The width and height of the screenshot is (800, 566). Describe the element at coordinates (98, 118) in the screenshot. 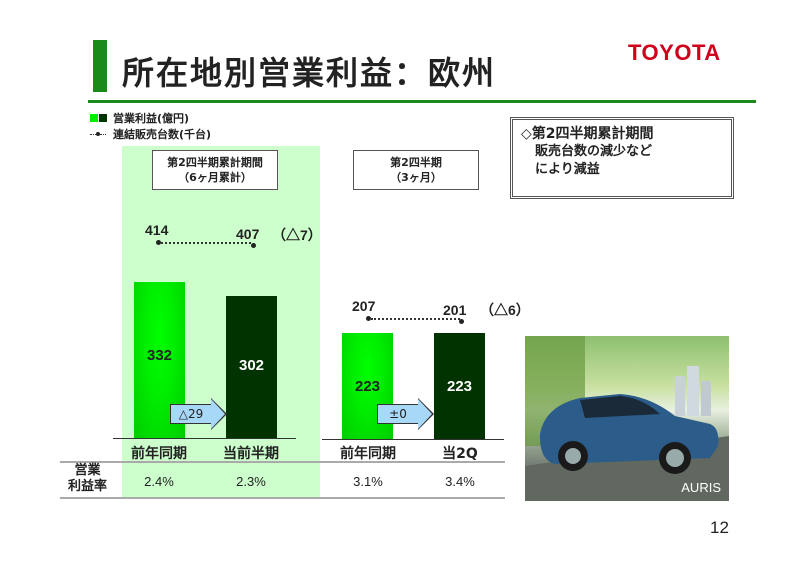

I see `bar-swatch-icon` at that location.